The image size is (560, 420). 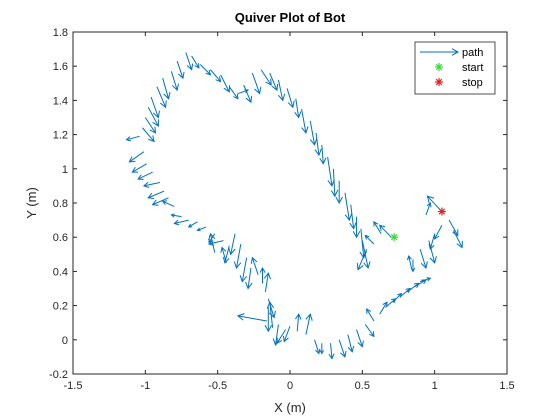 I want to click on x-axis-label: X (m), so click(x=290, y=407).